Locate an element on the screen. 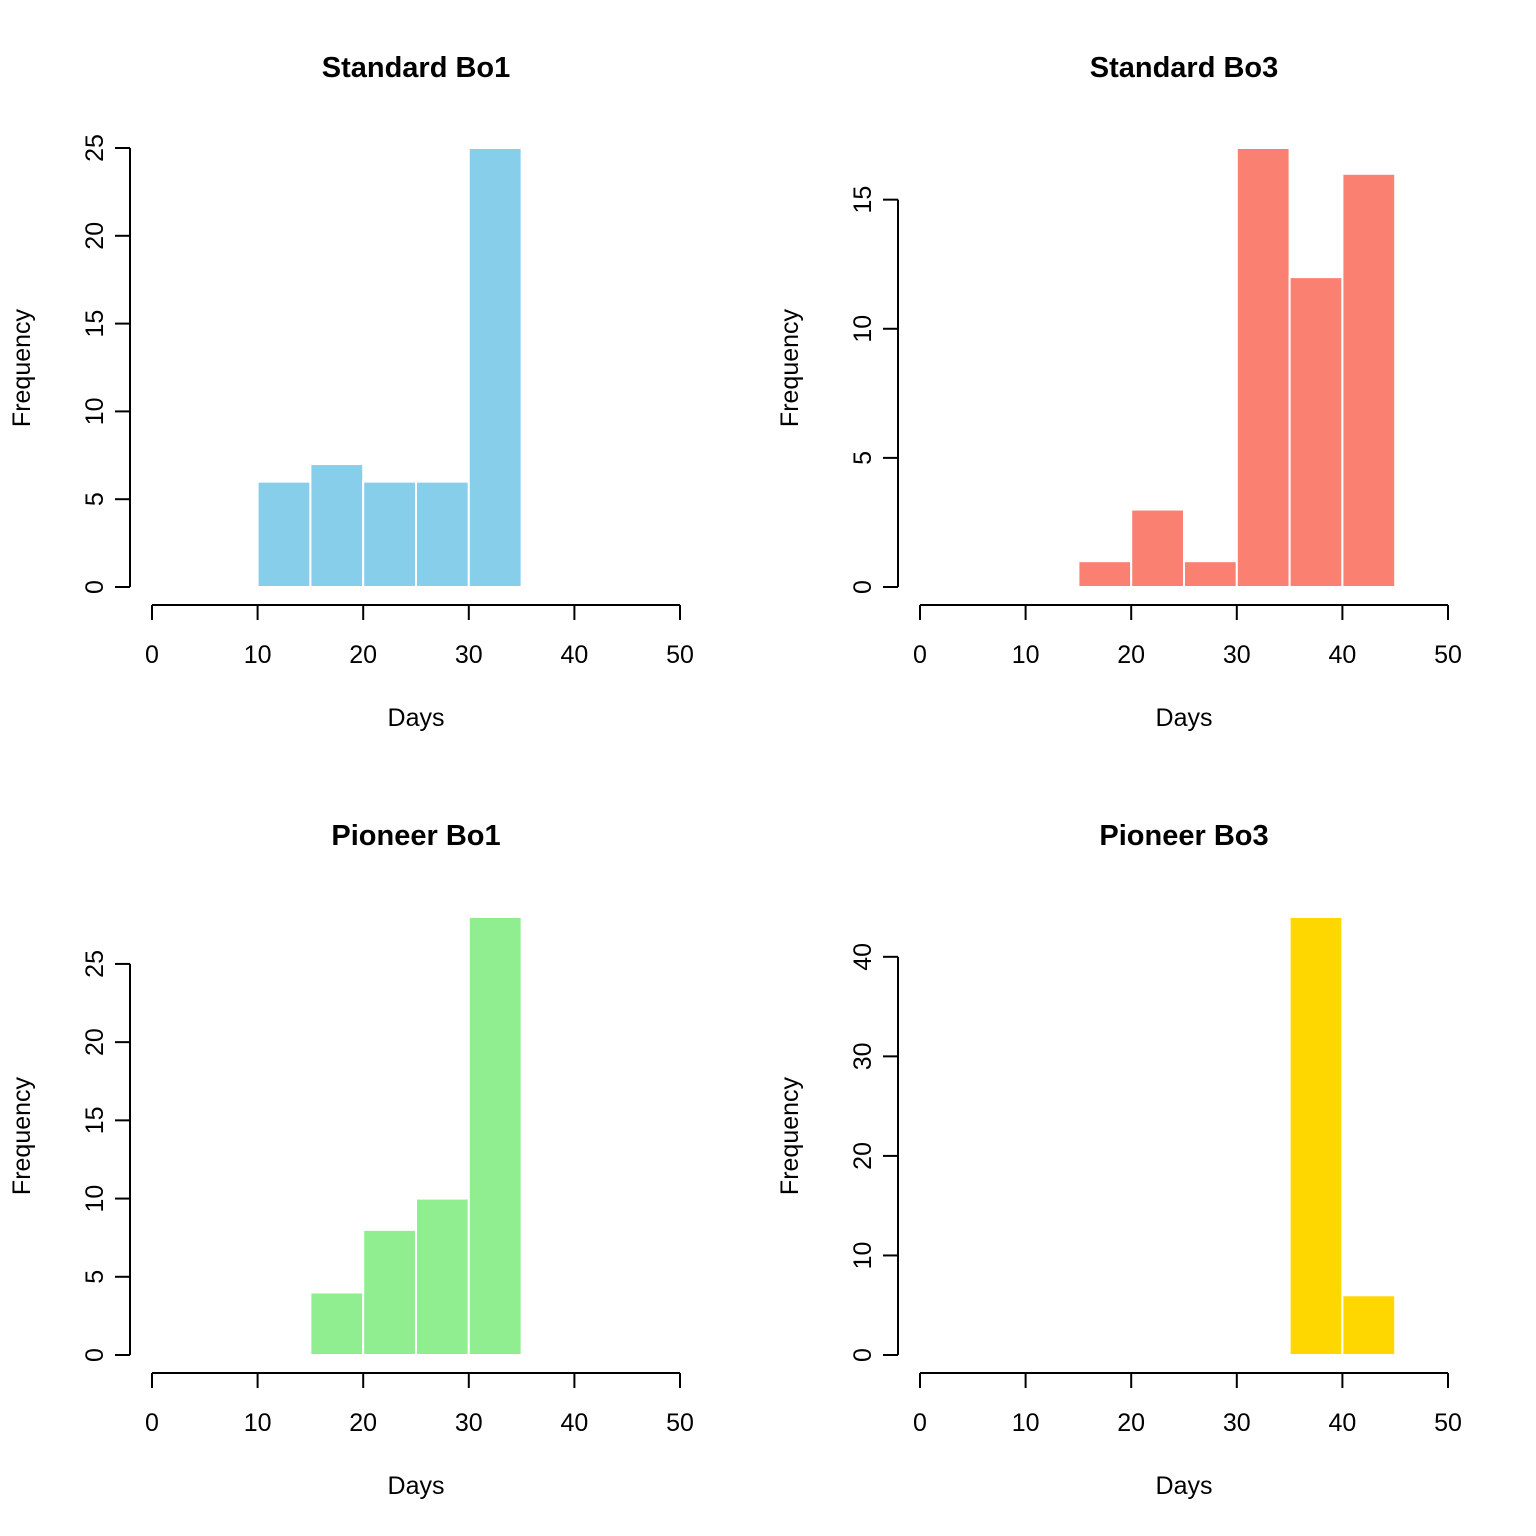 The height and width of the screenshot is (1536, 1536). chart-title: Pioneer Bo1 is located at coordinates (415, 836).